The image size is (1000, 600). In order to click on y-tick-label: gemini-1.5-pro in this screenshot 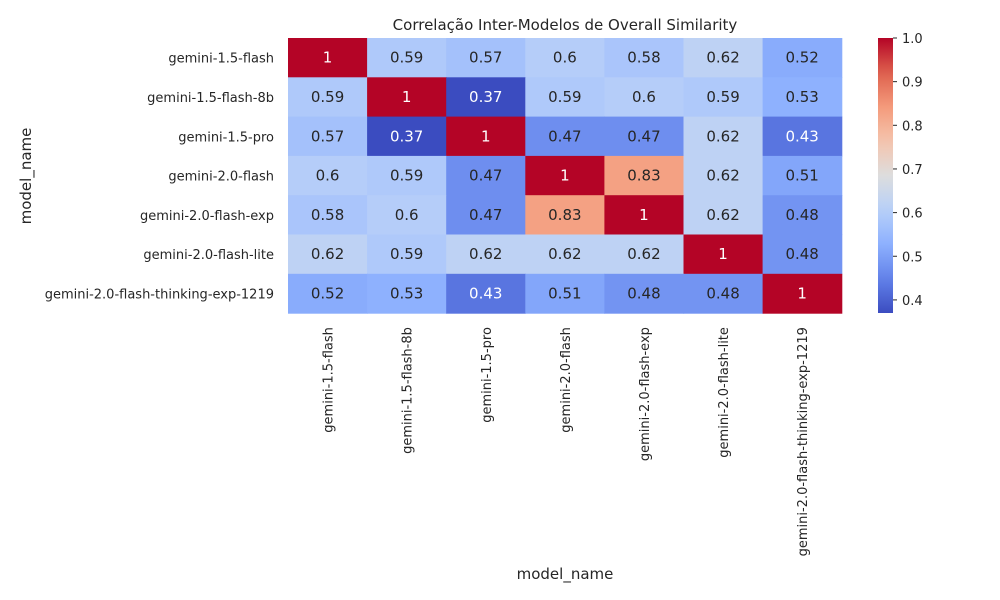, I will do `click(226, 137)`.